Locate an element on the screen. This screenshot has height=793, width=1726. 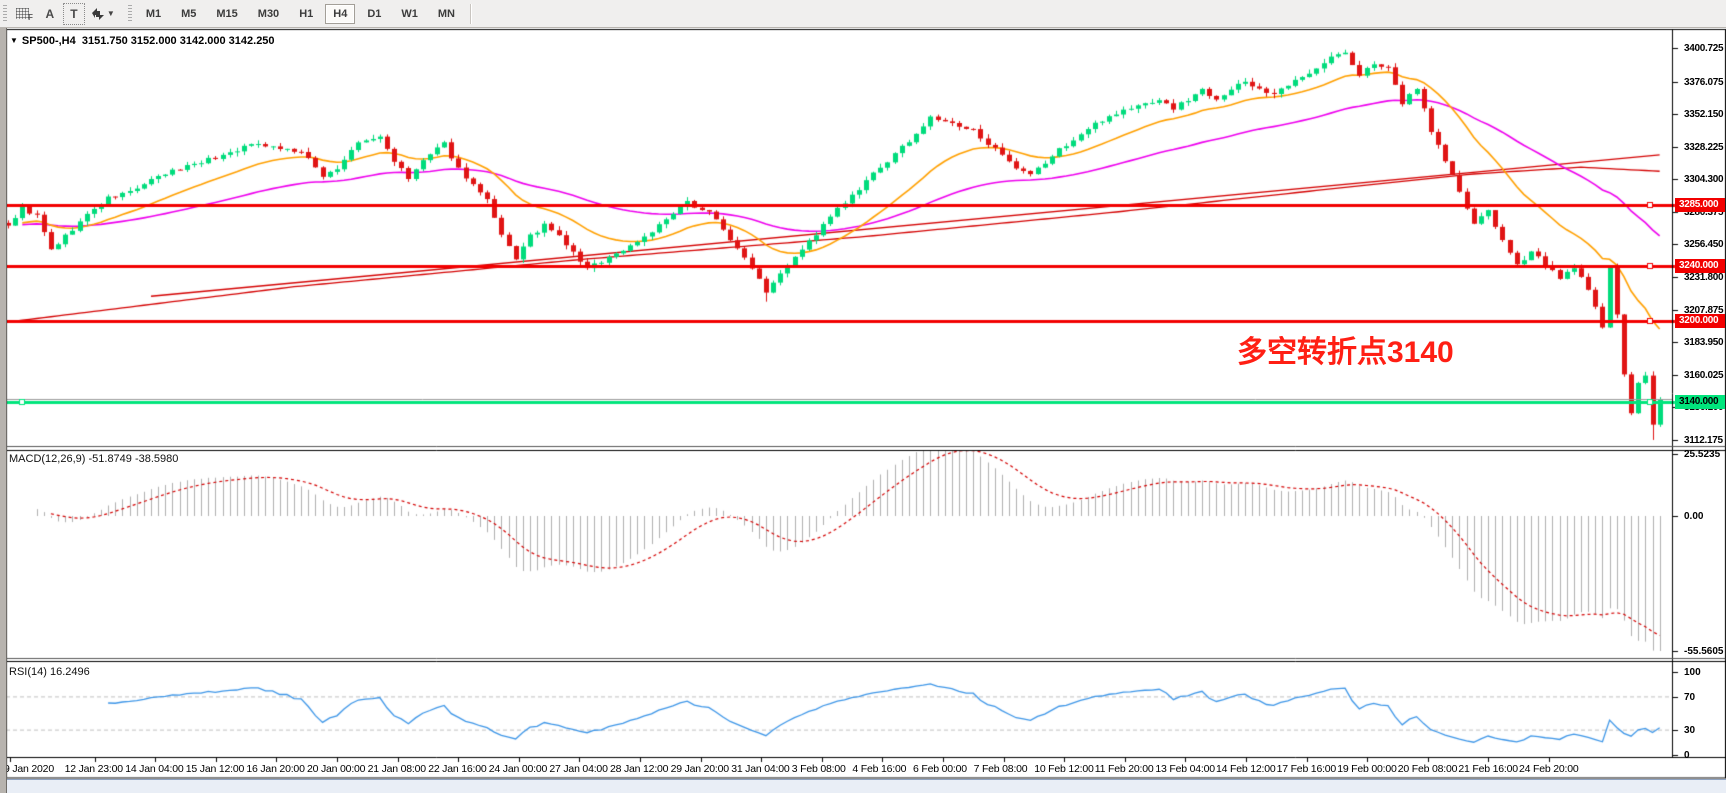
time-axis-label: 21 Jan 08:00 is located at coordinates (397, 769).